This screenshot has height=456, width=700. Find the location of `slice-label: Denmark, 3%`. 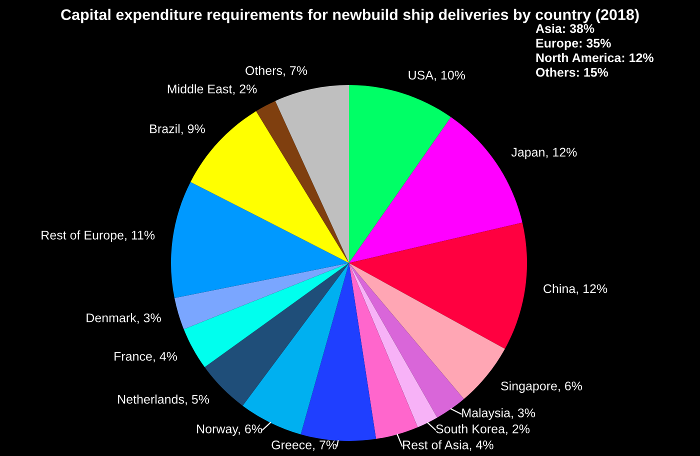

slice-label: Denmark, 3% is located at coordinates (123, 318).